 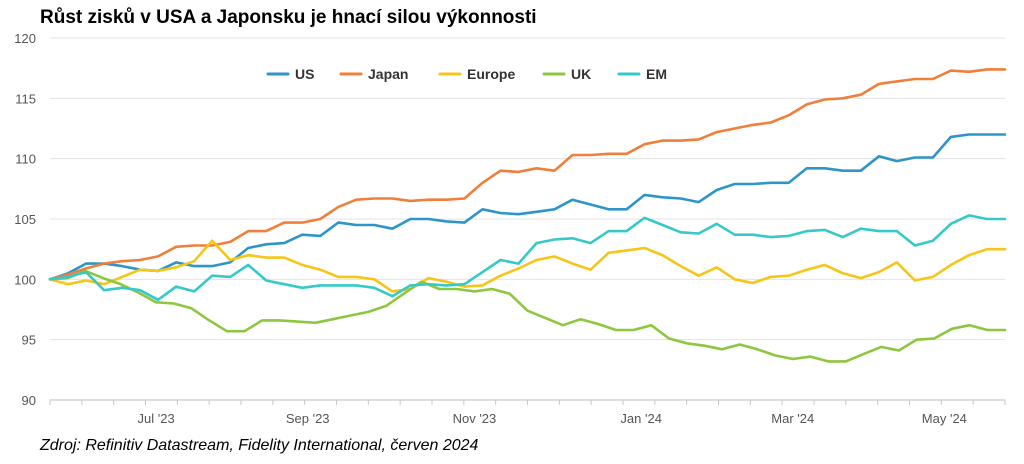 What do you see at coordinates (388, 74) in the screenshot?
I see `legend-label-japan: Japan` at bounding box center [388, 74].